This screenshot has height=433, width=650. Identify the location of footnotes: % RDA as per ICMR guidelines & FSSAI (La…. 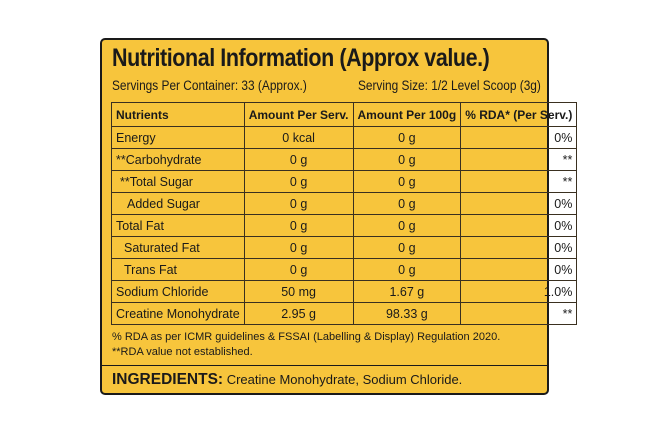
(306, 345).